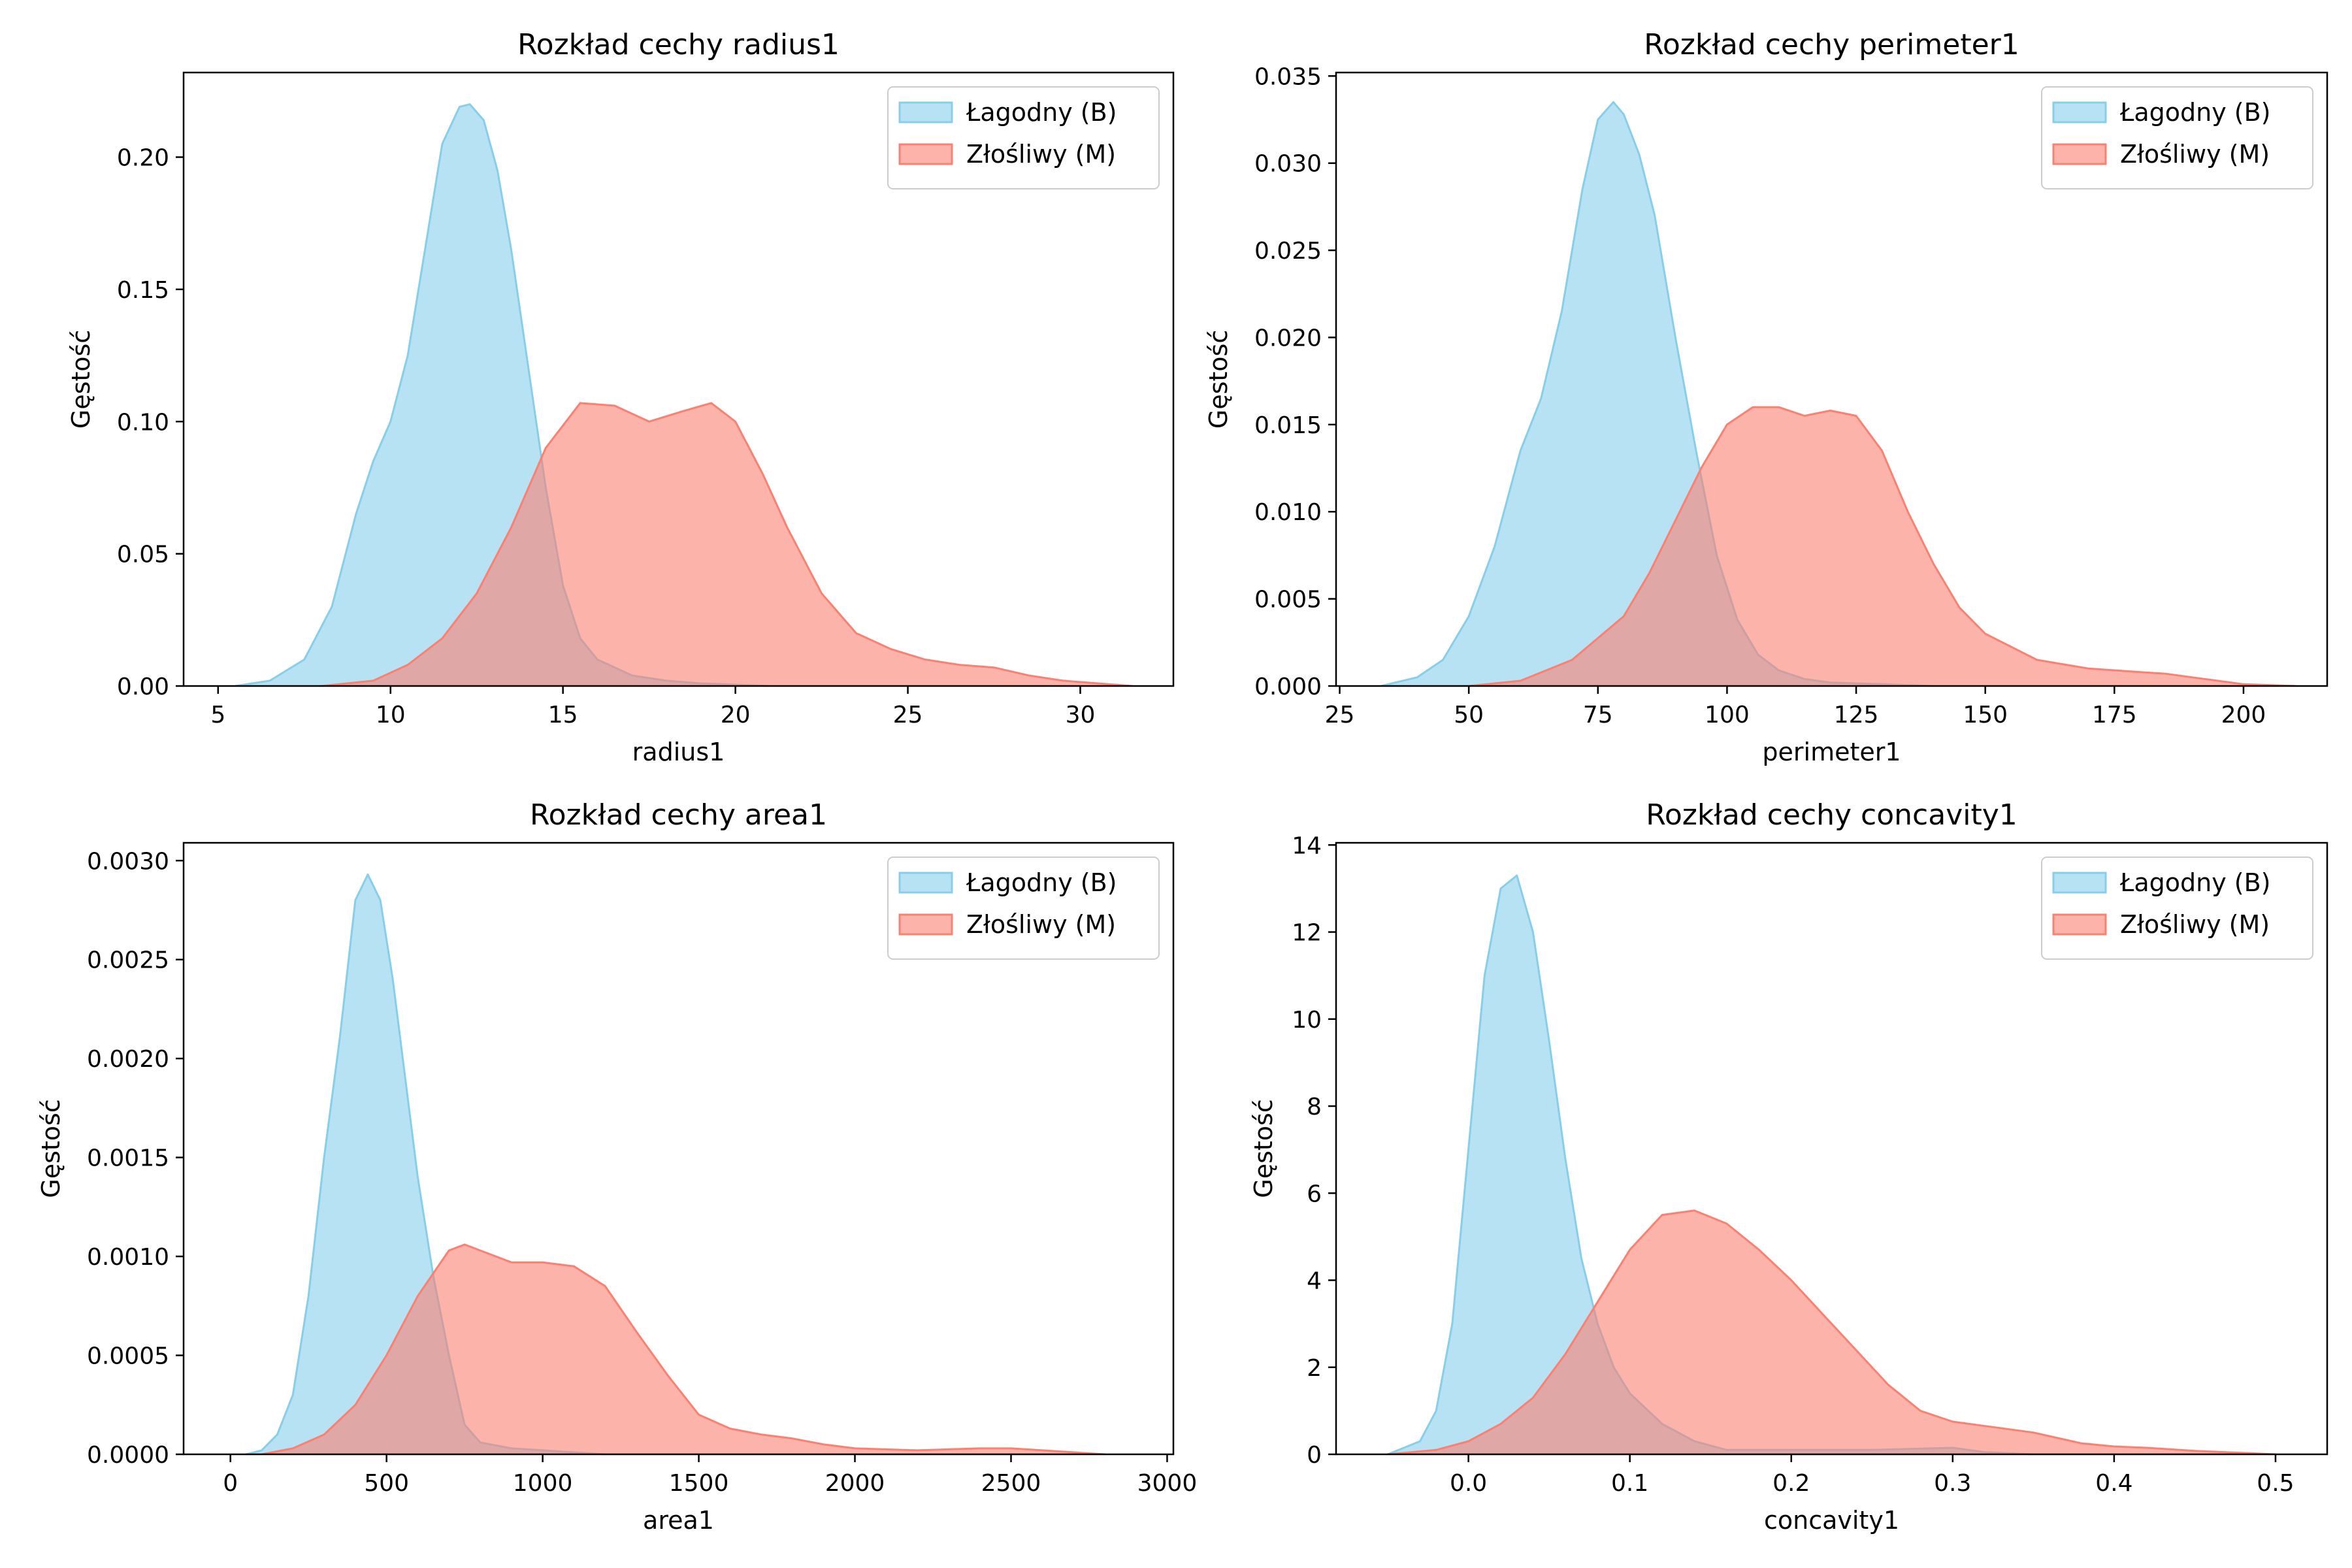 The width and height of the screenshot is (2352, 1568). I want to click on x-tick-label: 500, so click(386, 1483).